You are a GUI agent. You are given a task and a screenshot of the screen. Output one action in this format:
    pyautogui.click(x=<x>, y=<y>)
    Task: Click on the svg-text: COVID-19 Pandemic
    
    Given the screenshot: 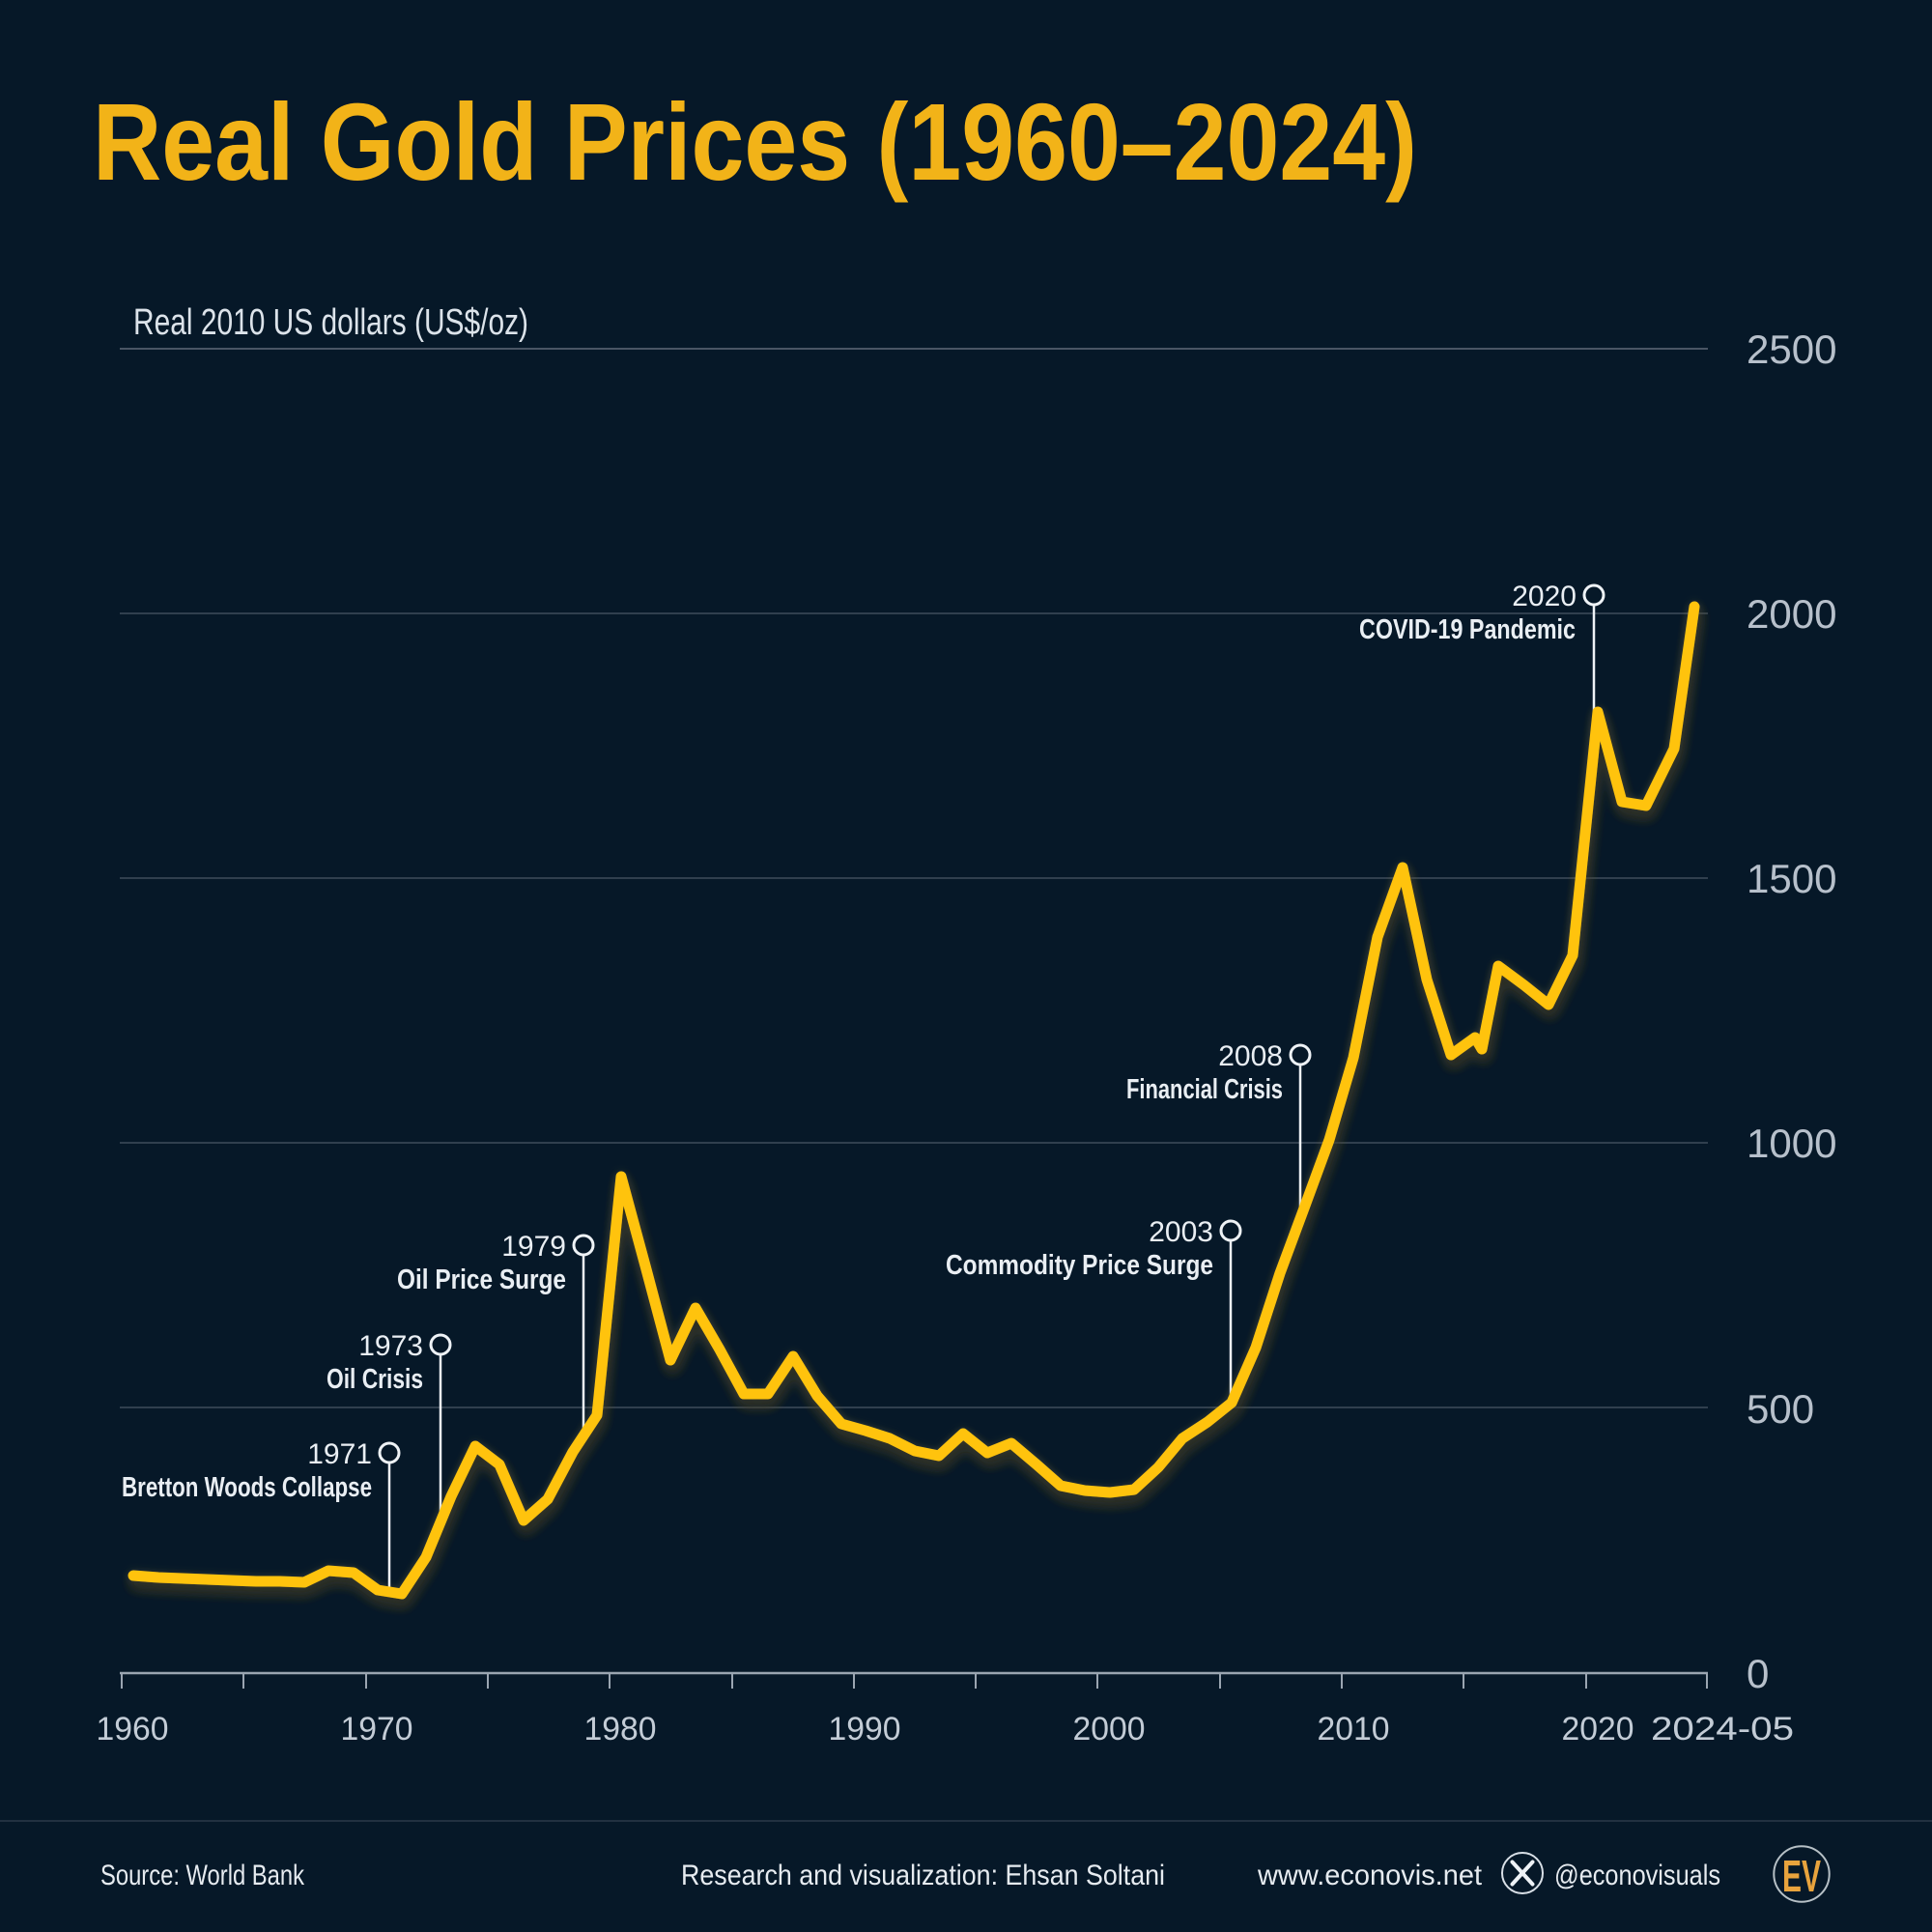 What is the action you would take?
    pyautogui.click(x=1467, y=629)
    